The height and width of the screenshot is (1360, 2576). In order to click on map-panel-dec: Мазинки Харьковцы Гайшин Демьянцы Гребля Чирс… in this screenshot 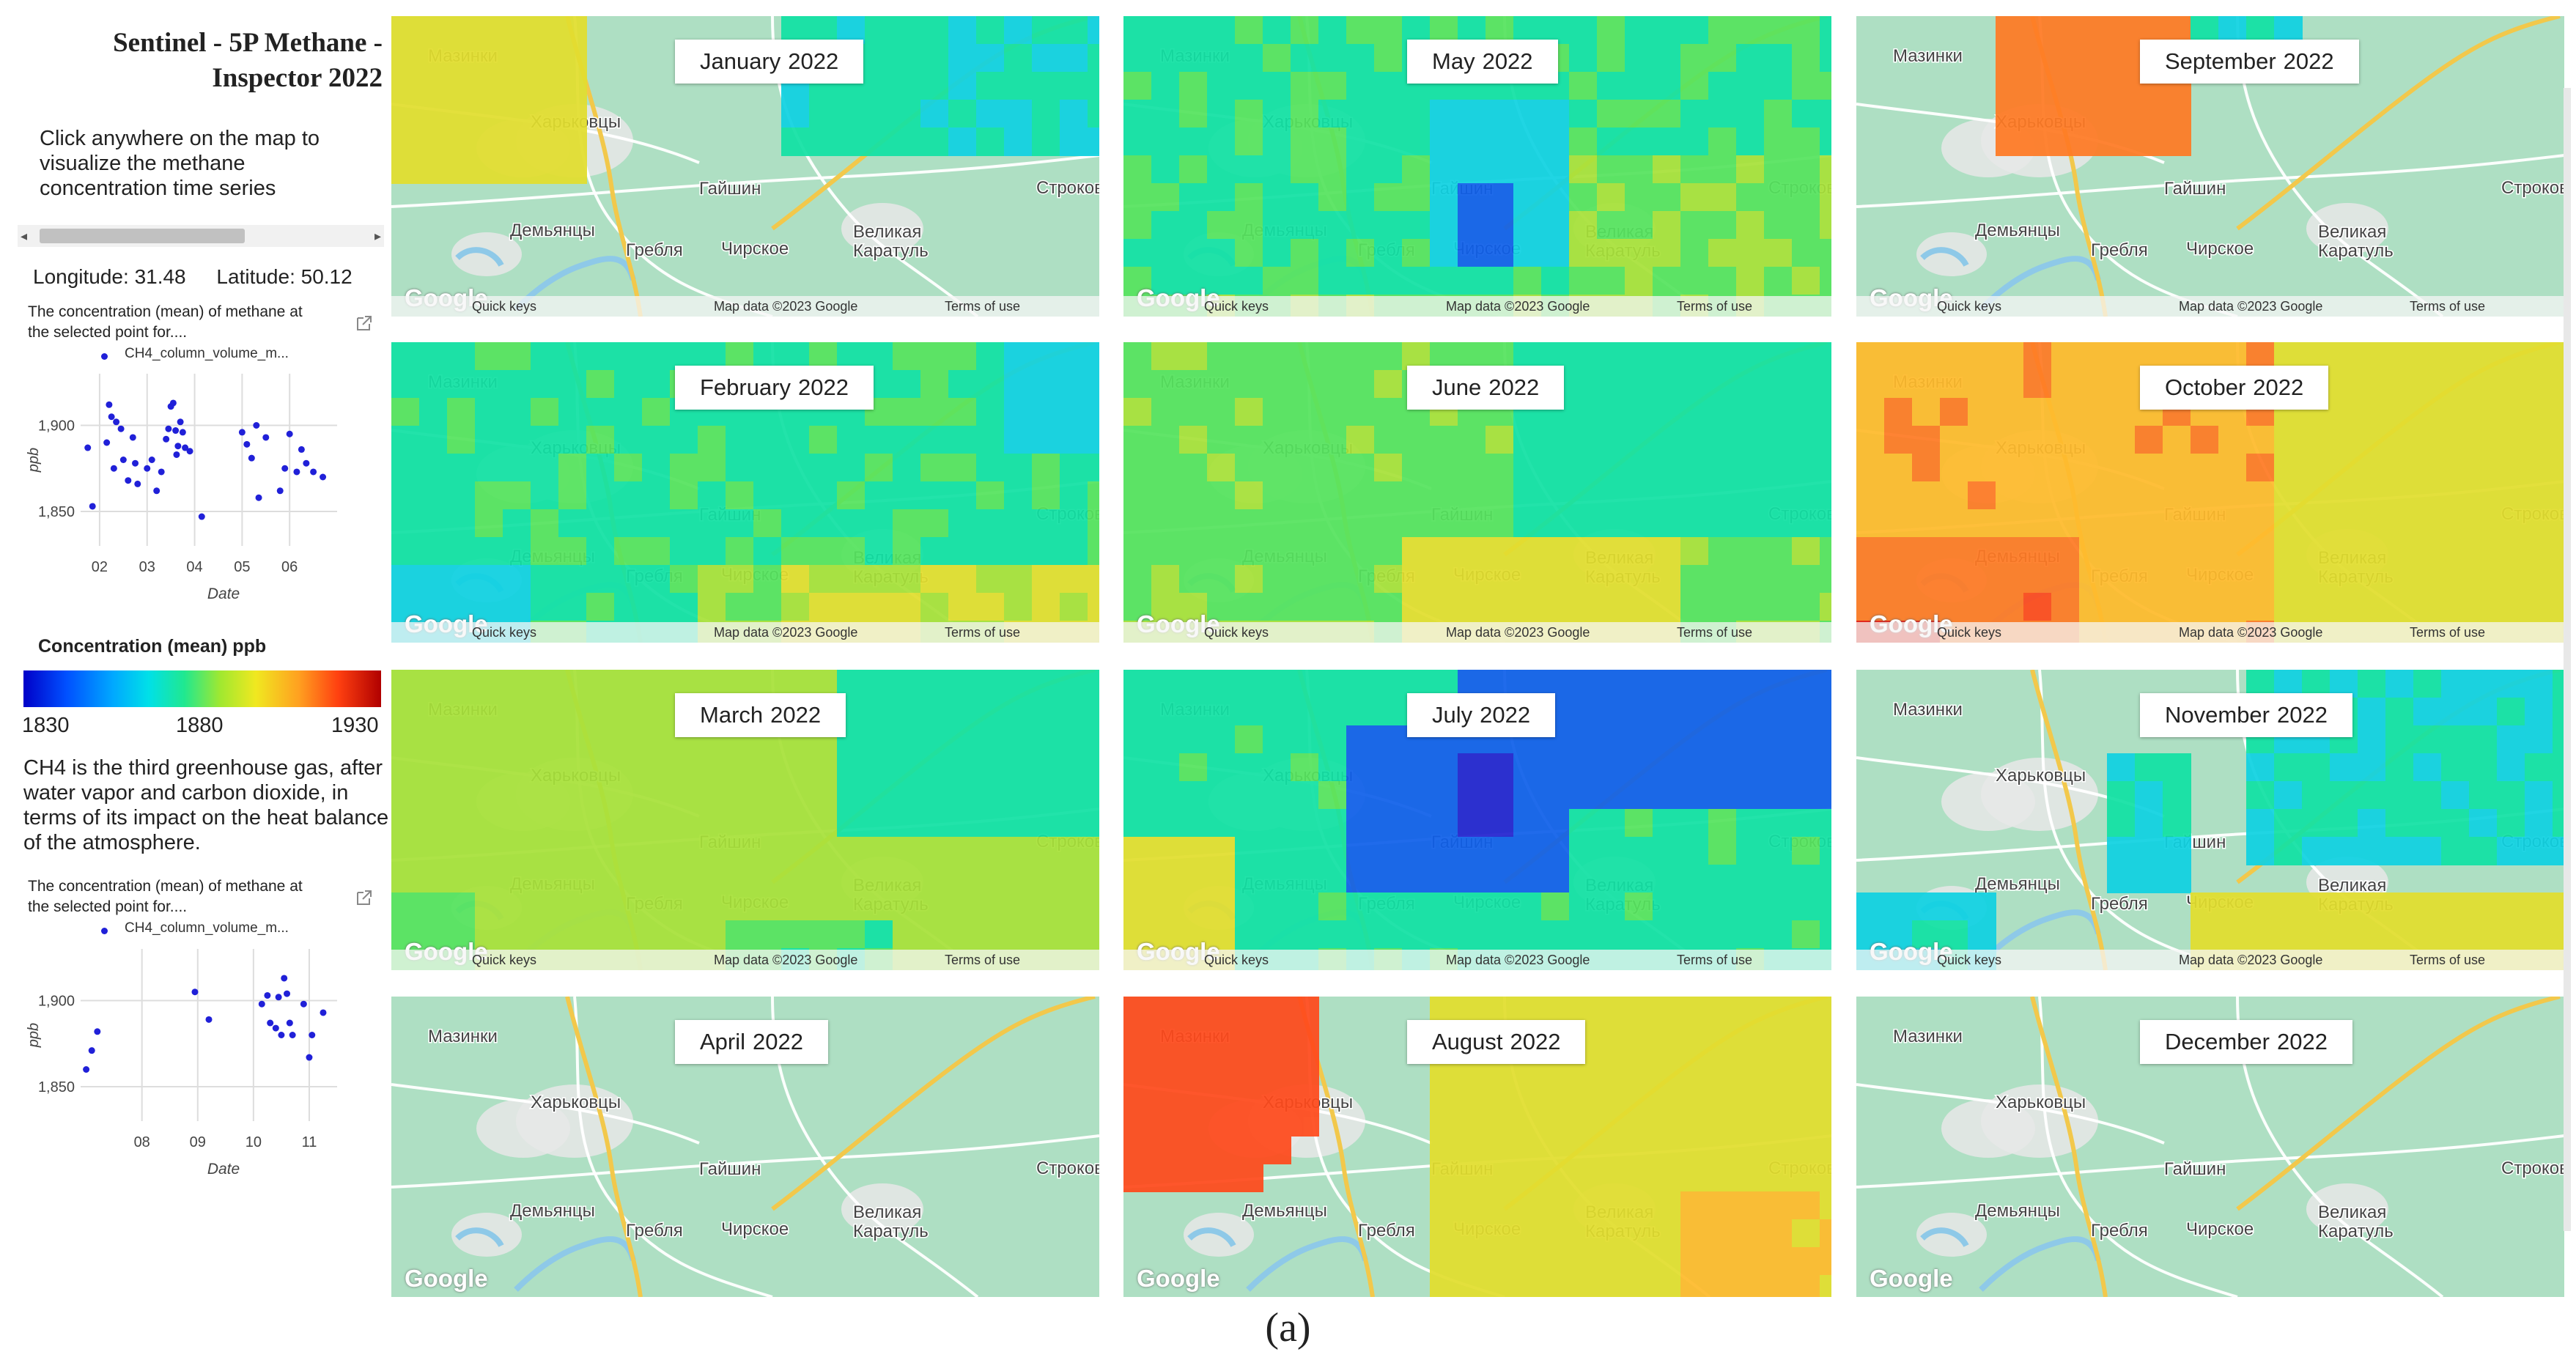, I will do `click(2210, 1147)`.